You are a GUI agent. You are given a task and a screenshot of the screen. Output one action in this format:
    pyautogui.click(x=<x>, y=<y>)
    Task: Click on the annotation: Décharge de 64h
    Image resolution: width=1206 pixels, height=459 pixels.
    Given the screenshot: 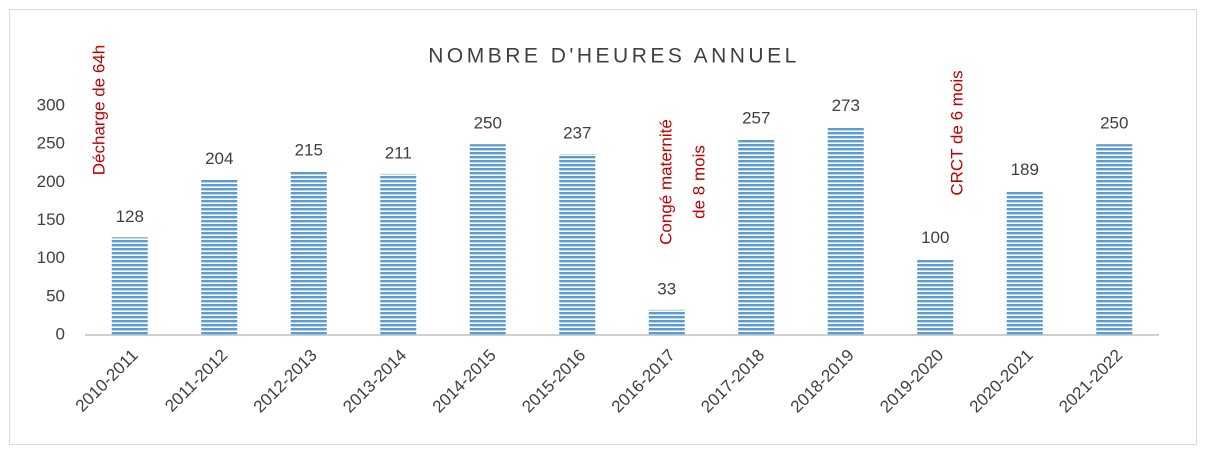 What is the action you would take?
    pyautogui.click(x=98, y=110)
    